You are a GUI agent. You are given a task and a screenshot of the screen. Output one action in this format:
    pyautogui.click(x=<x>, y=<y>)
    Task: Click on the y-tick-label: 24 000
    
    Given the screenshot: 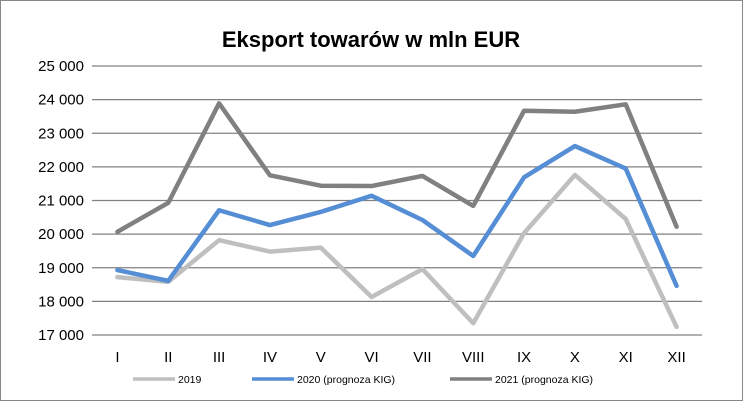 What is the action you would take?
    pyautogui.click(x=61, y=100)
    